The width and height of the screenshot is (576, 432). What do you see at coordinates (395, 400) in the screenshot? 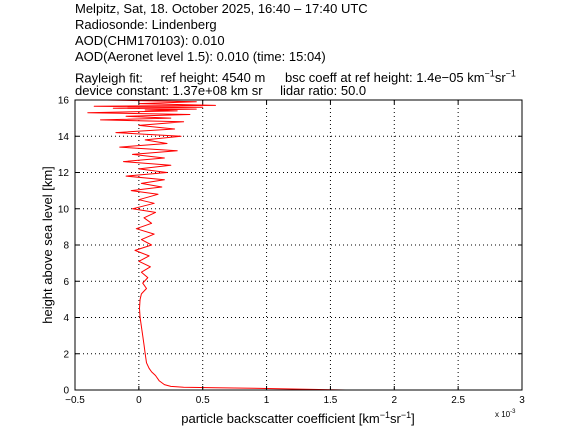
I see `x-tick-label: 2` at bounding box center [395, 400].